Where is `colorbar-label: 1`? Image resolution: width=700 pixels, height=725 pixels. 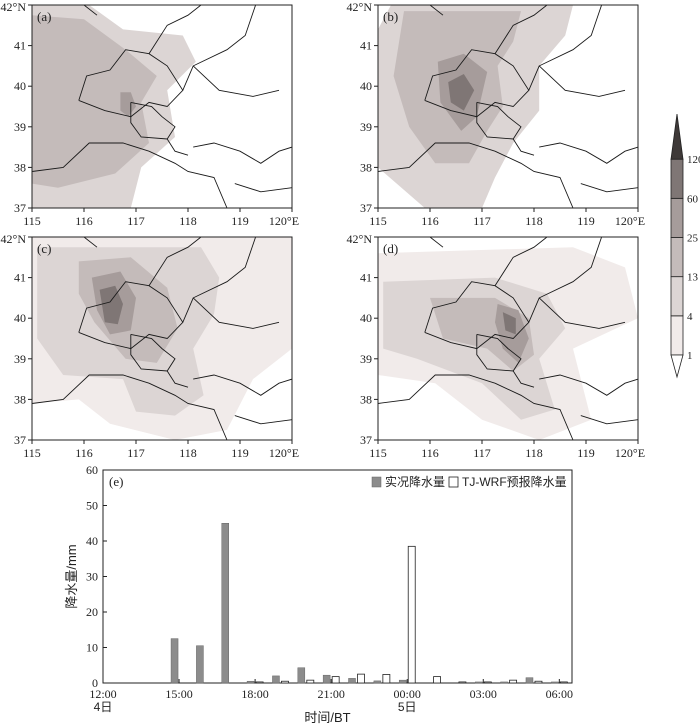
colorbar-label: 1 is located at coordinates (690, 356).